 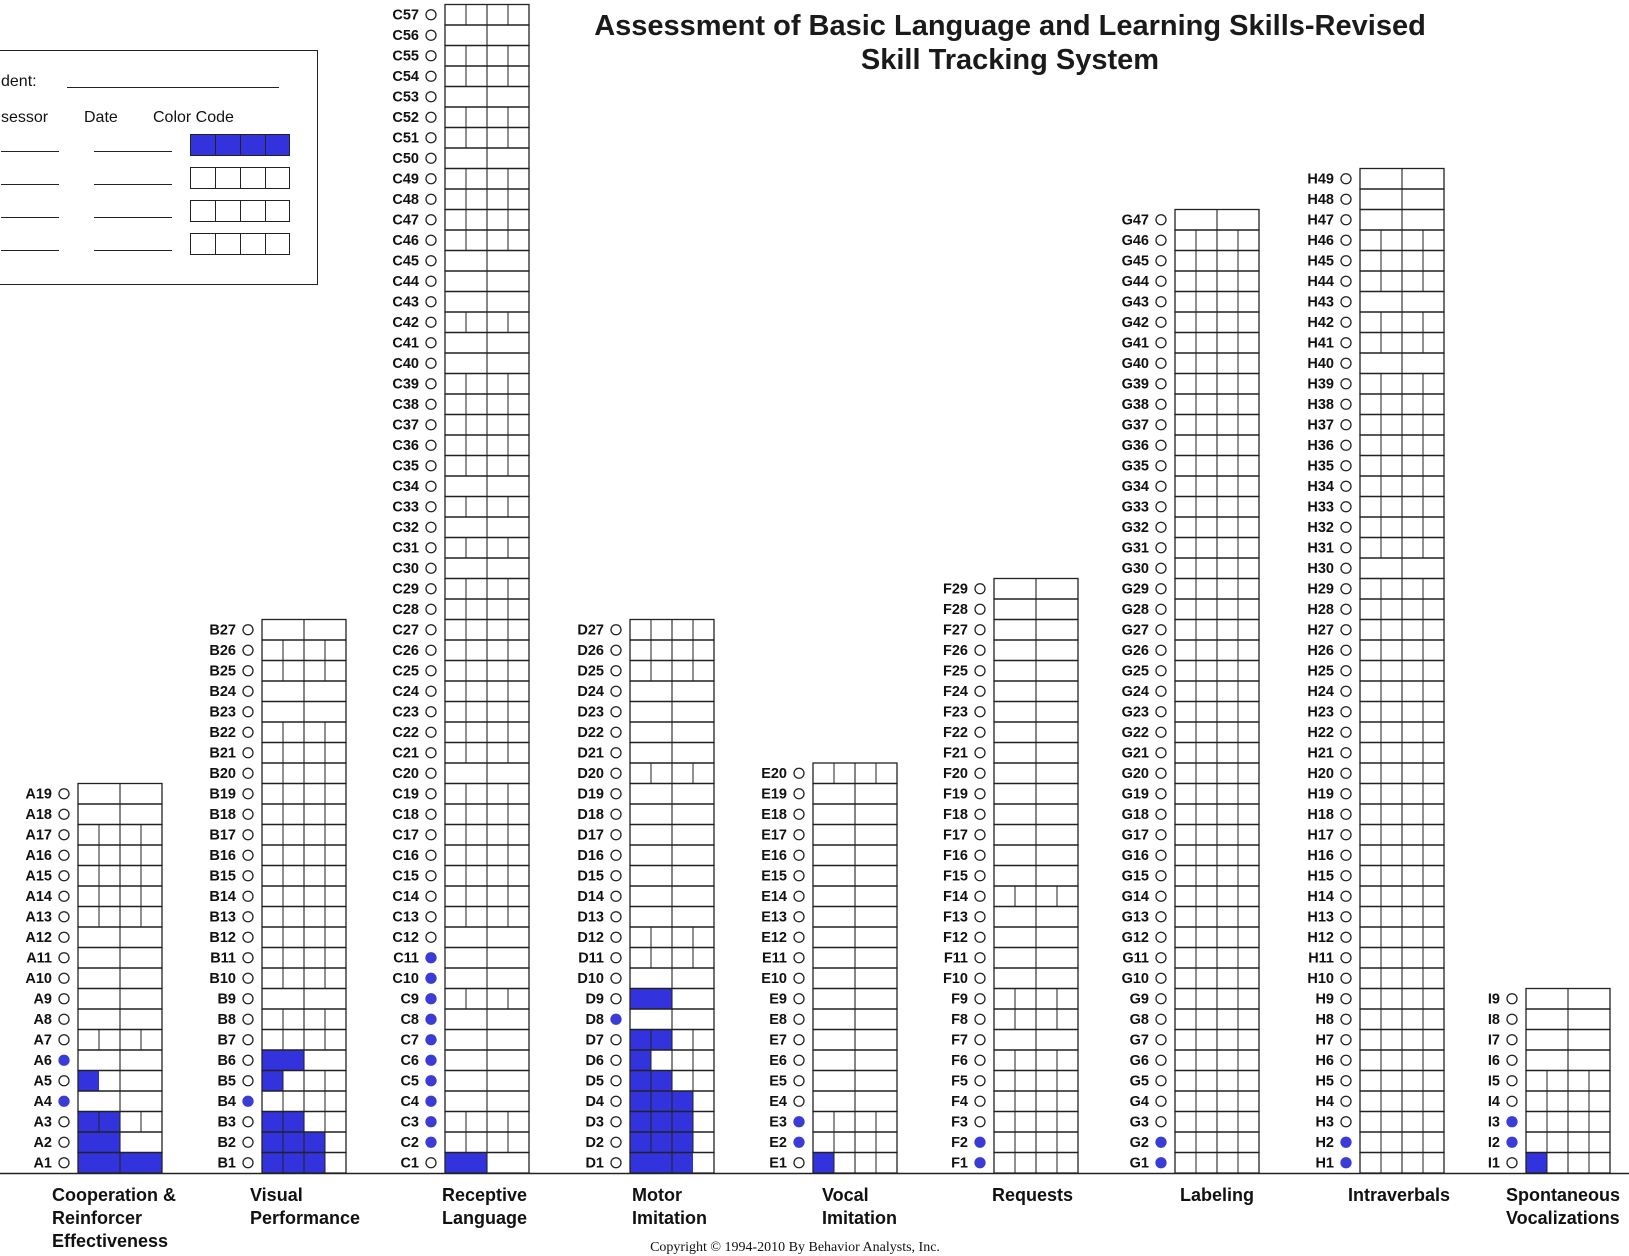 I want to click on student-name-line, so click(x=173, y=87).